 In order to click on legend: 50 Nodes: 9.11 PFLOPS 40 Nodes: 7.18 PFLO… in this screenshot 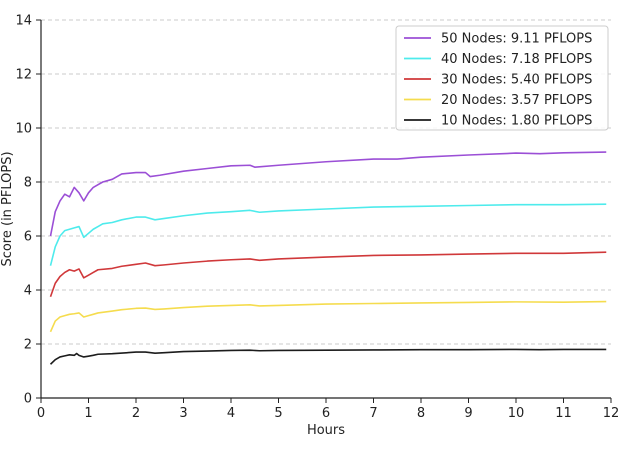, I will do `click(502, 78)`.